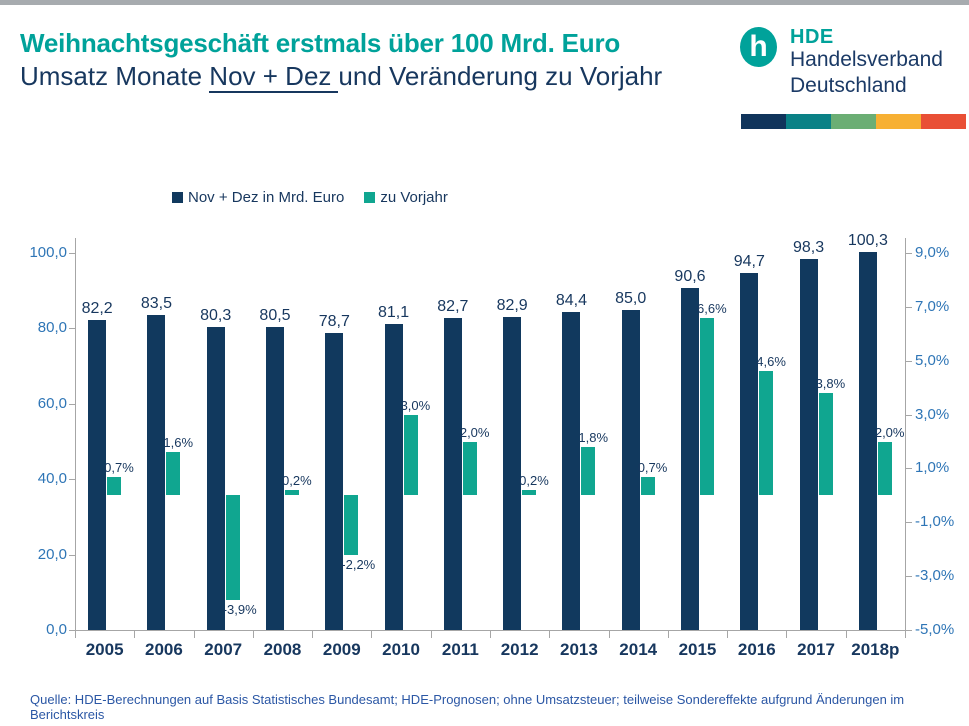 The width and height of the screenshot is (969, 726). What do you see at coordinates (935, 576) in the screenshot?
I see `y-axis-right-label: -3,0%` at bounding box center [935, 576].